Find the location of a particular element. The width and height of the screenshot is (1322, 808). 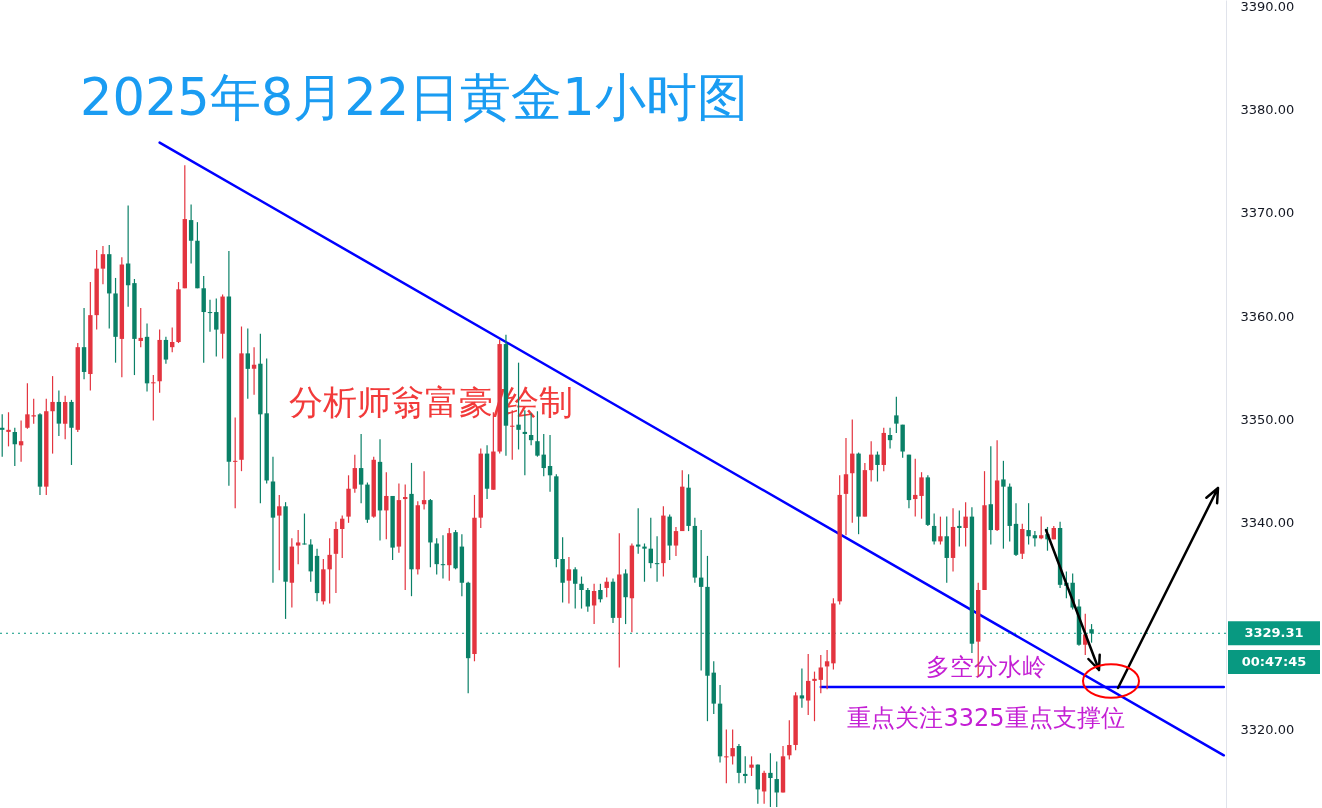

ref-line-label: 3329.31 is located at coordinates (1274, 633).